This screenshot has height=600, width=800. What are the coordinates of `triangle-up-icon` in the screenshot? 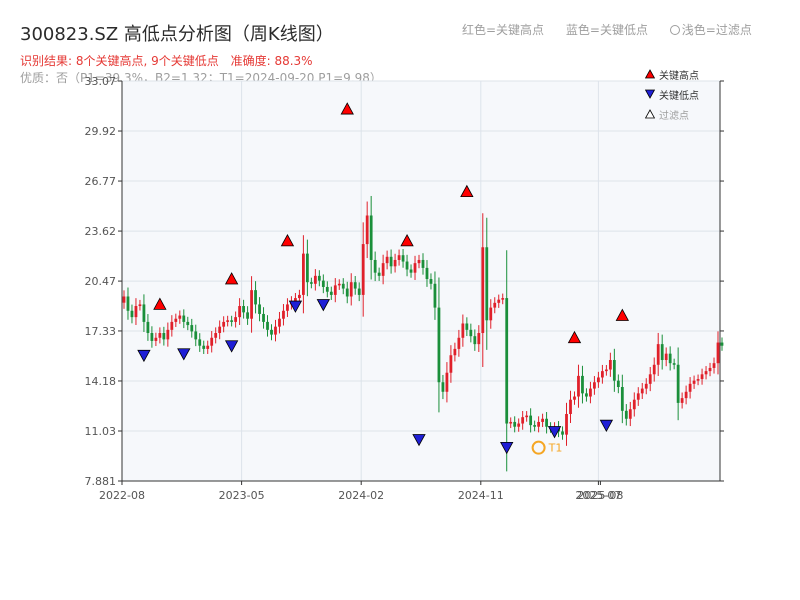 It's located at (650, 74).